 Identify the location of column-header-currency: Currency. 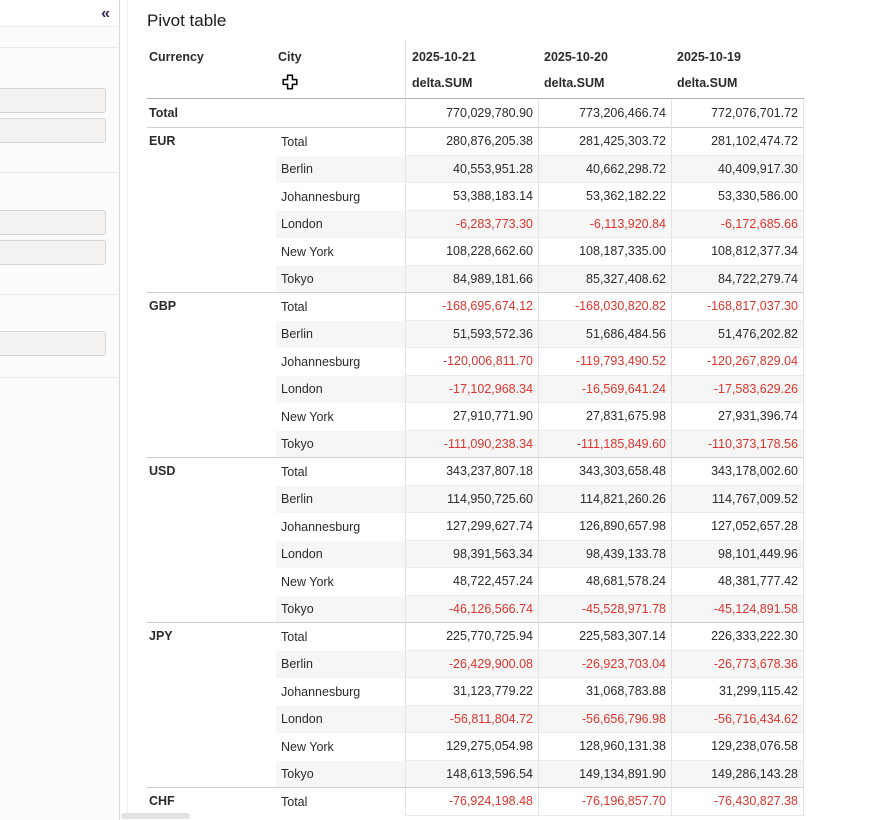
(211, 69).